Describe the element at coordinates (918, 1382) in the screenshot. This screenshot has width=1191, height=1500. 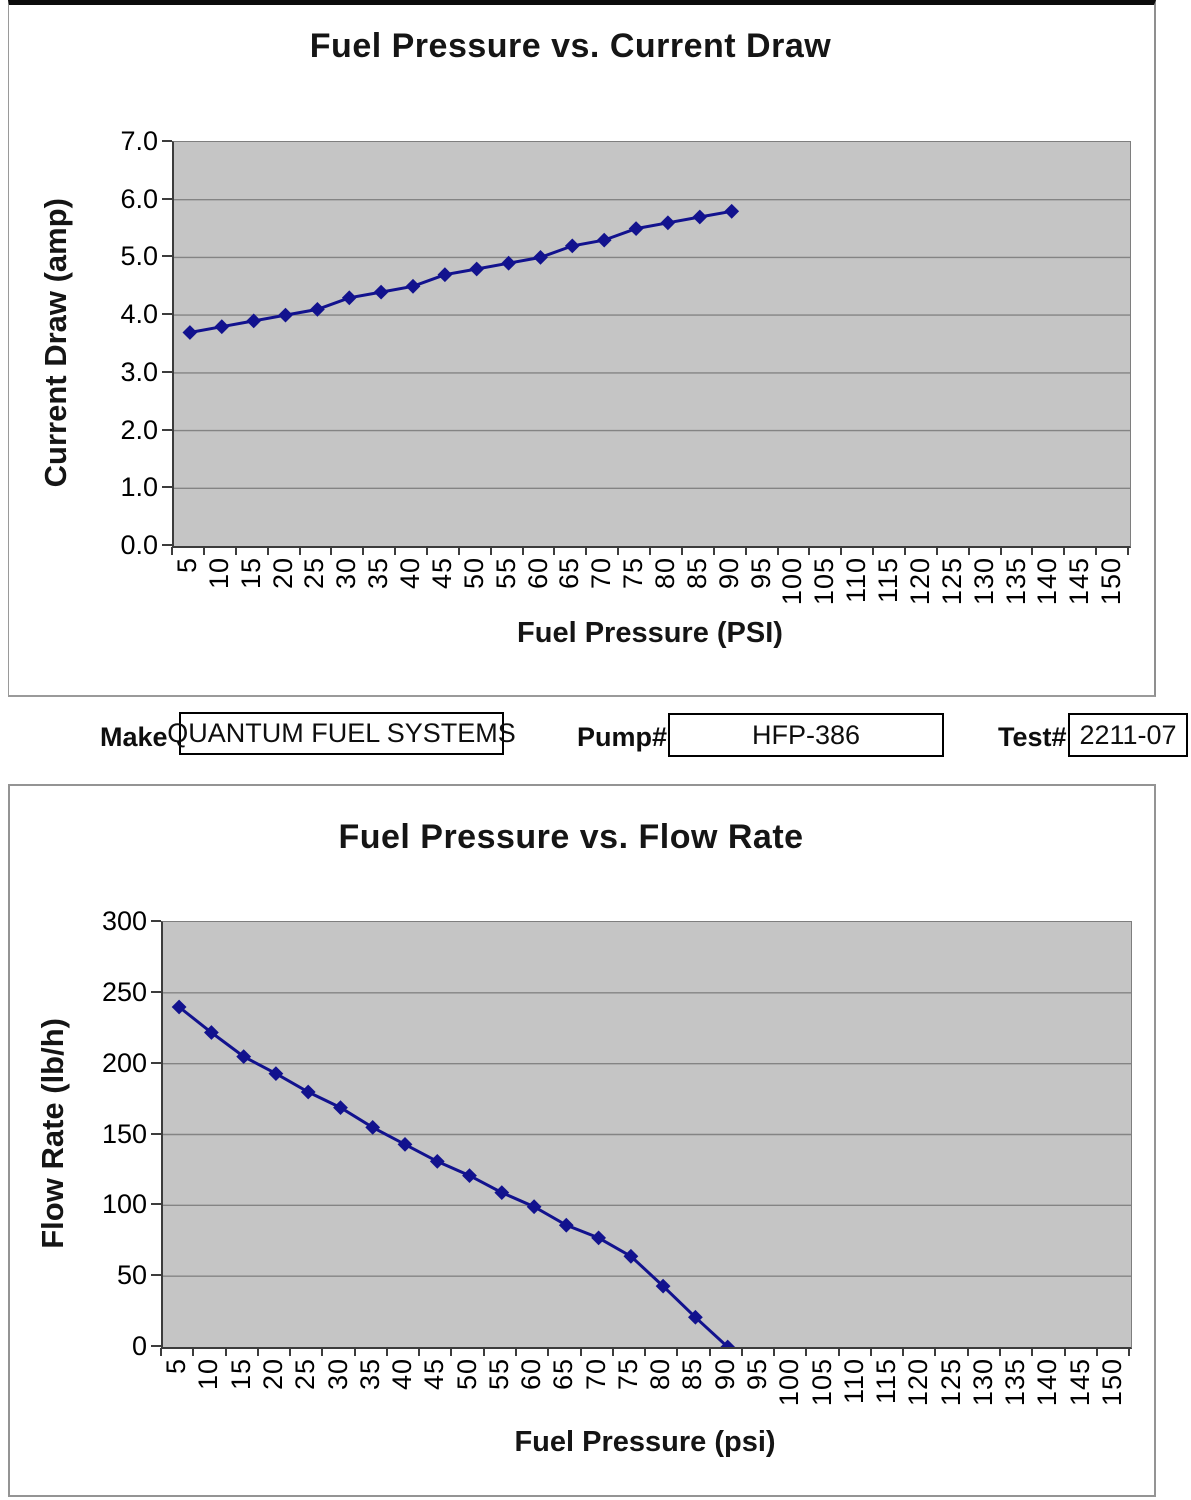
I see `x-tick-label: 120` at that location.